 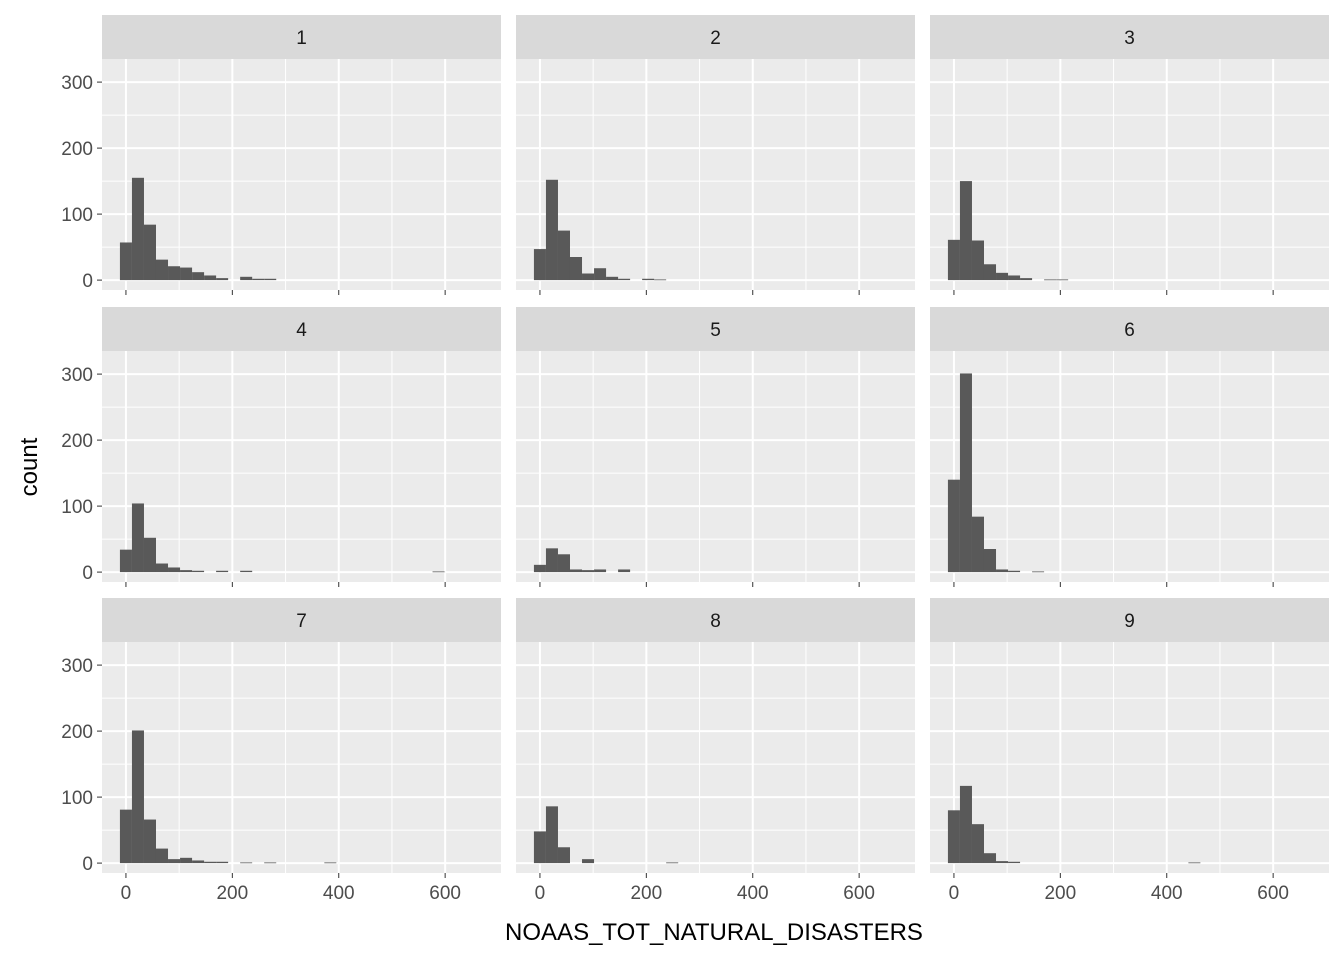 What do you see at coordinates (714, 932) in the screenshot?
I see `x-axis-title: NOAAS_TOT_NATURAL_DISASTERS` at bounding box center [714, 932].